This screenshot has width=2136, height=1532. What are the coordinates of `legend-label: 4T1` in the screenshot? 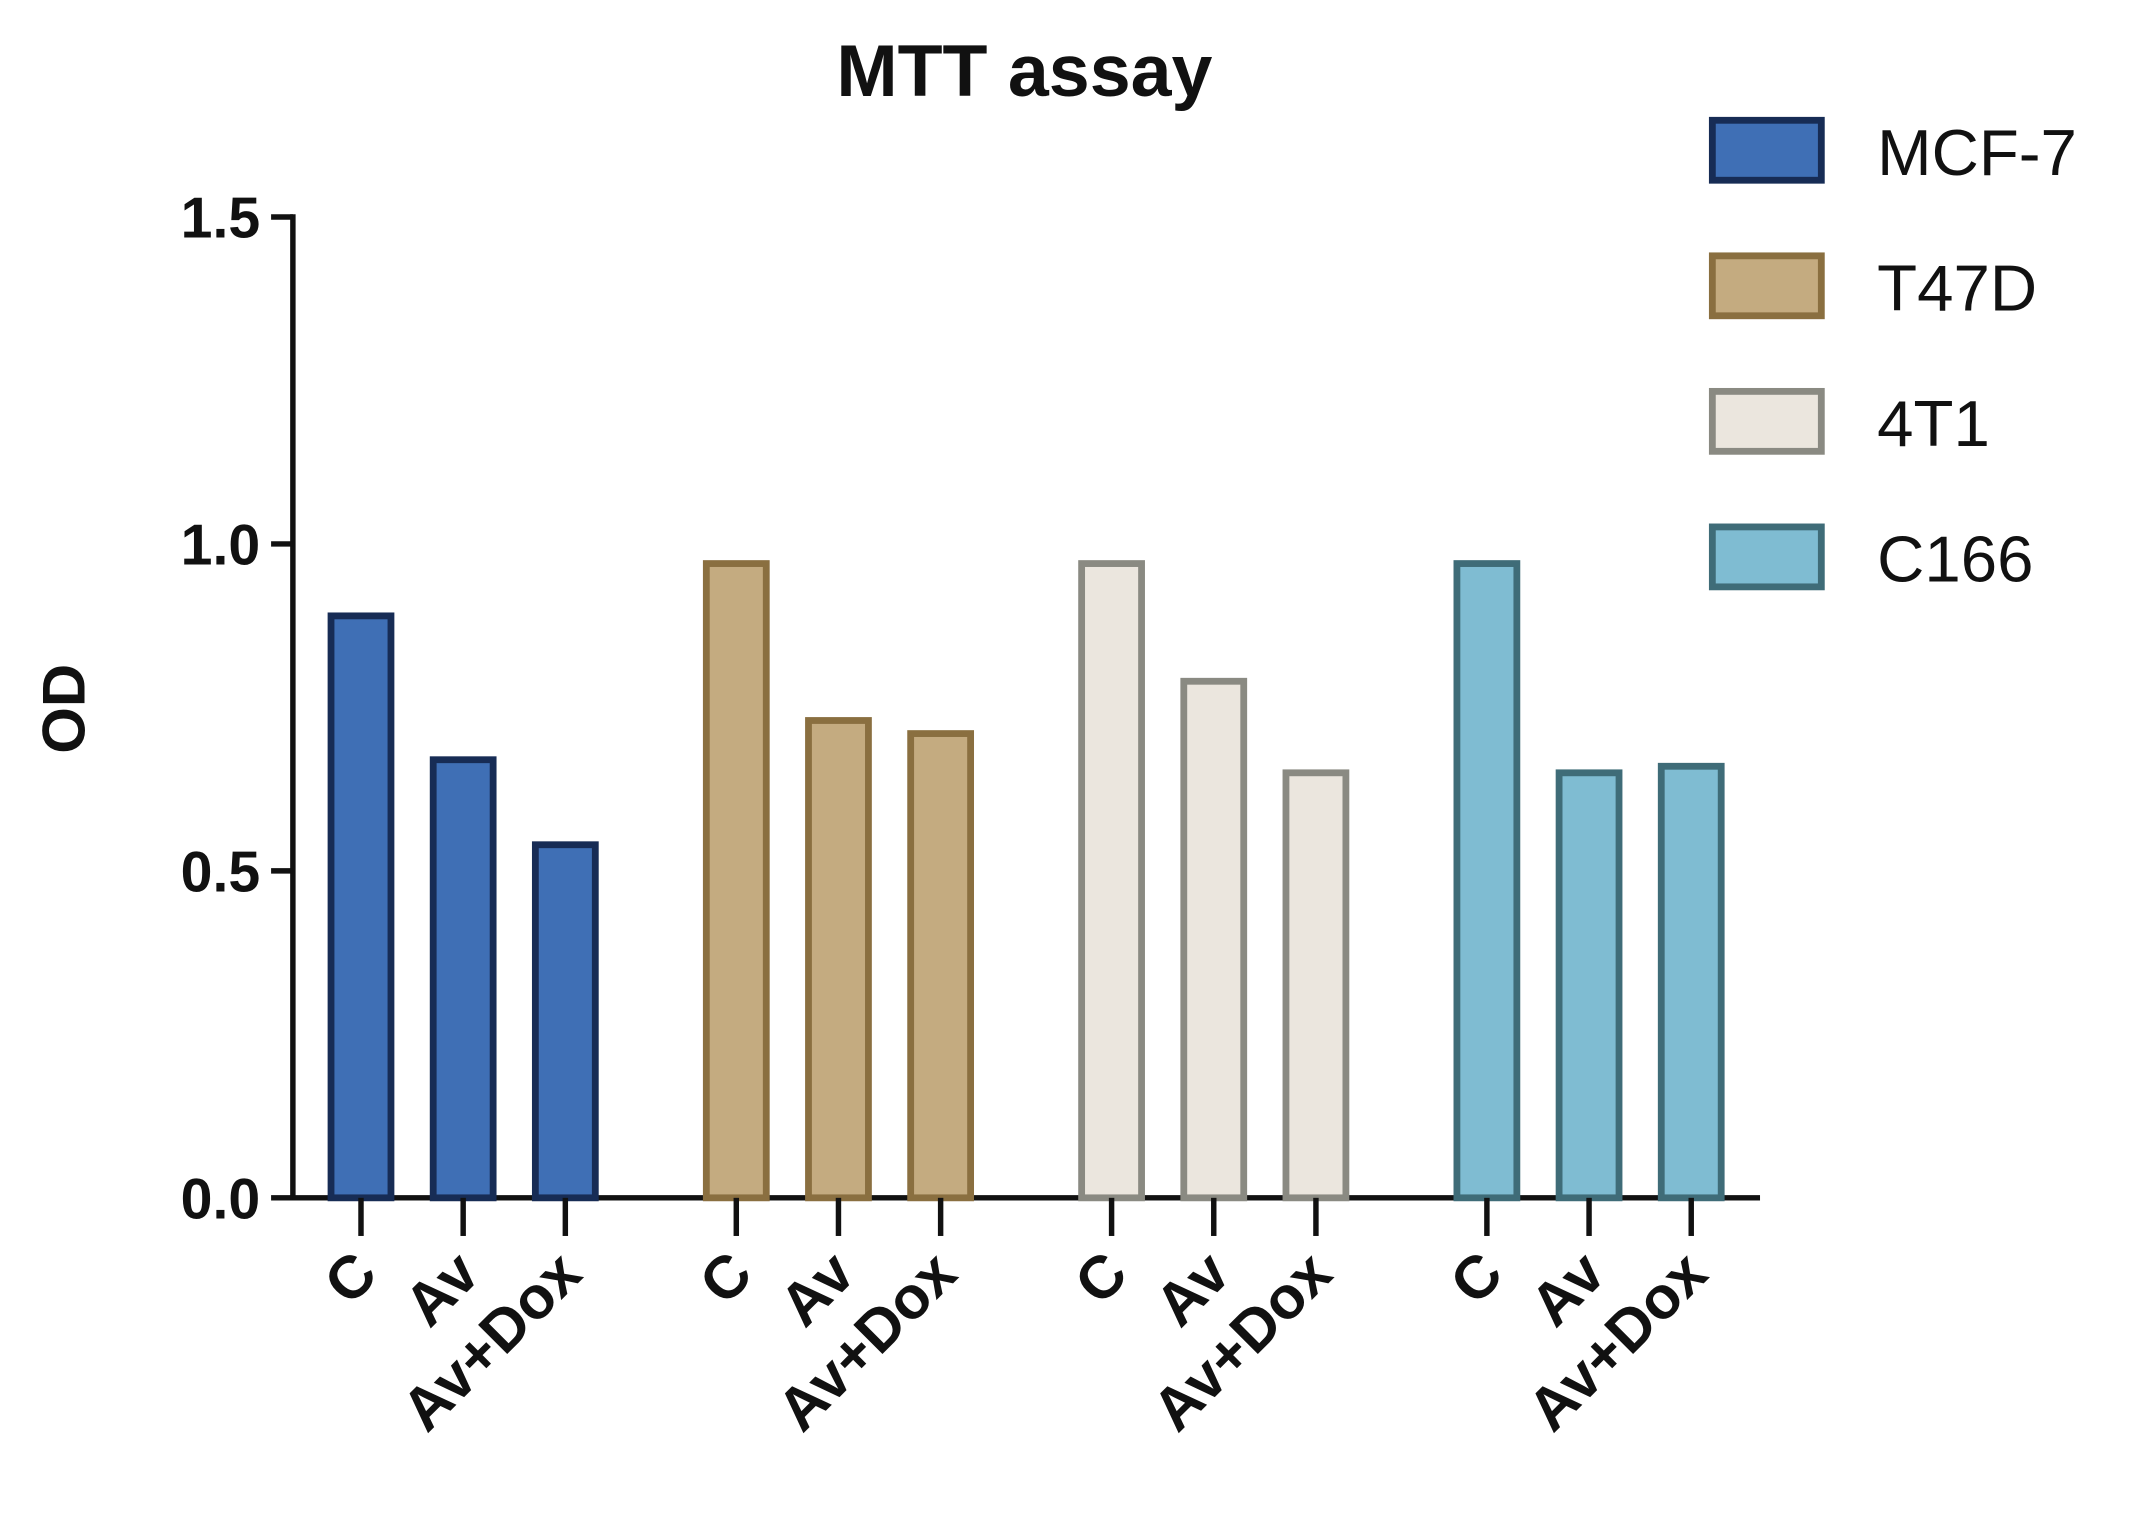 It's located at (1933, 423).